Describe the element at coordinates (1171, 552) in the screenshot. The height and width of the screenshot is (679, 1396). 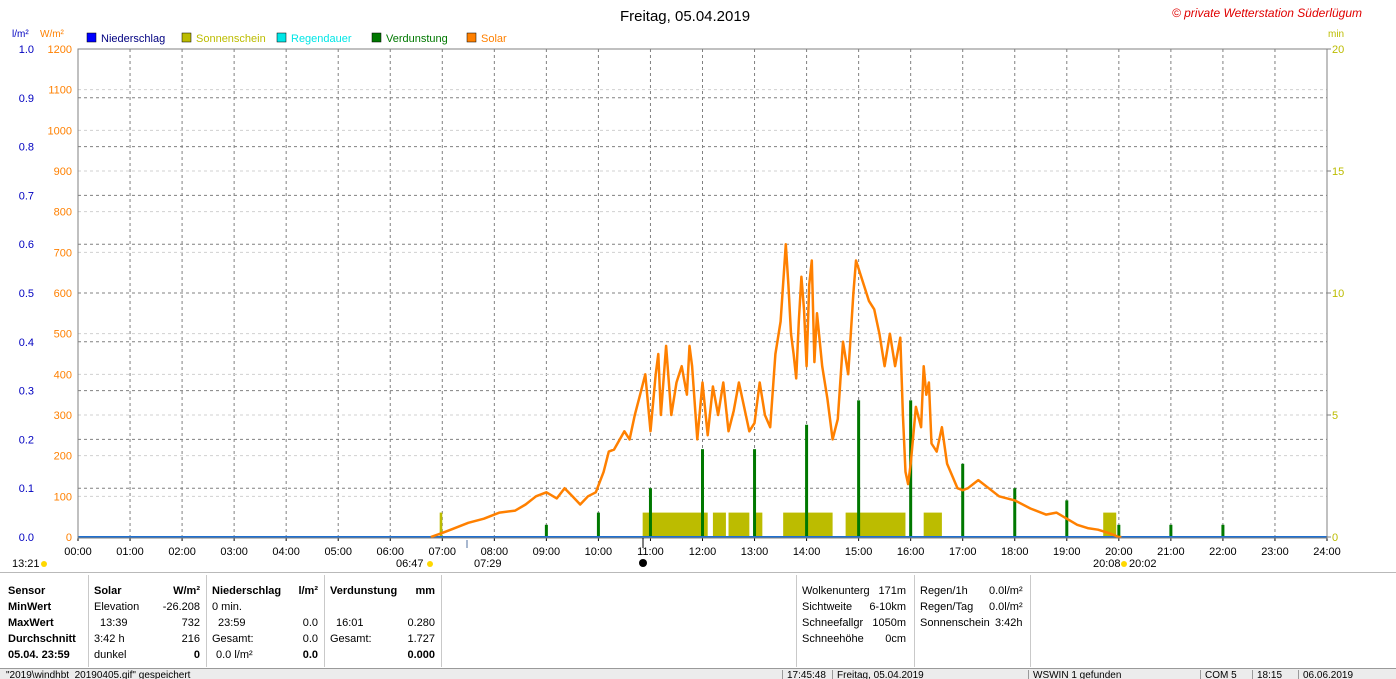
I see `x-tick-label: 21:00` at that location.